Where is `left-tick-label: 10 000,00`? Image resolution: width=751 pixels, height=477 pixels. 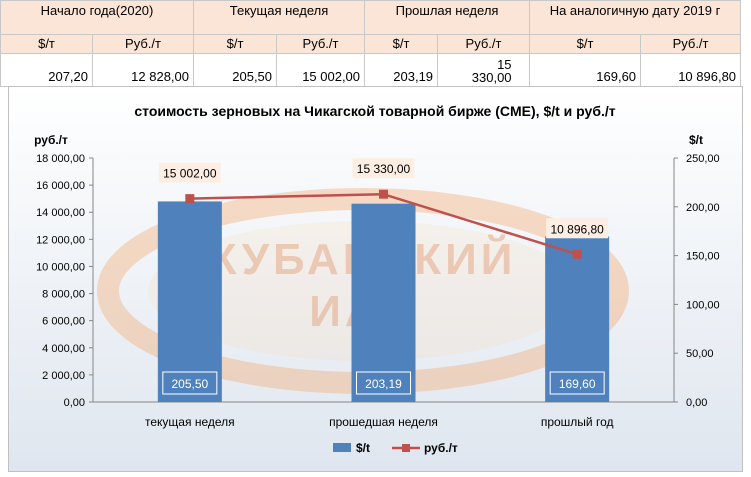 left-tick-label: 10 000,00 is located at coordinates (60, 267).